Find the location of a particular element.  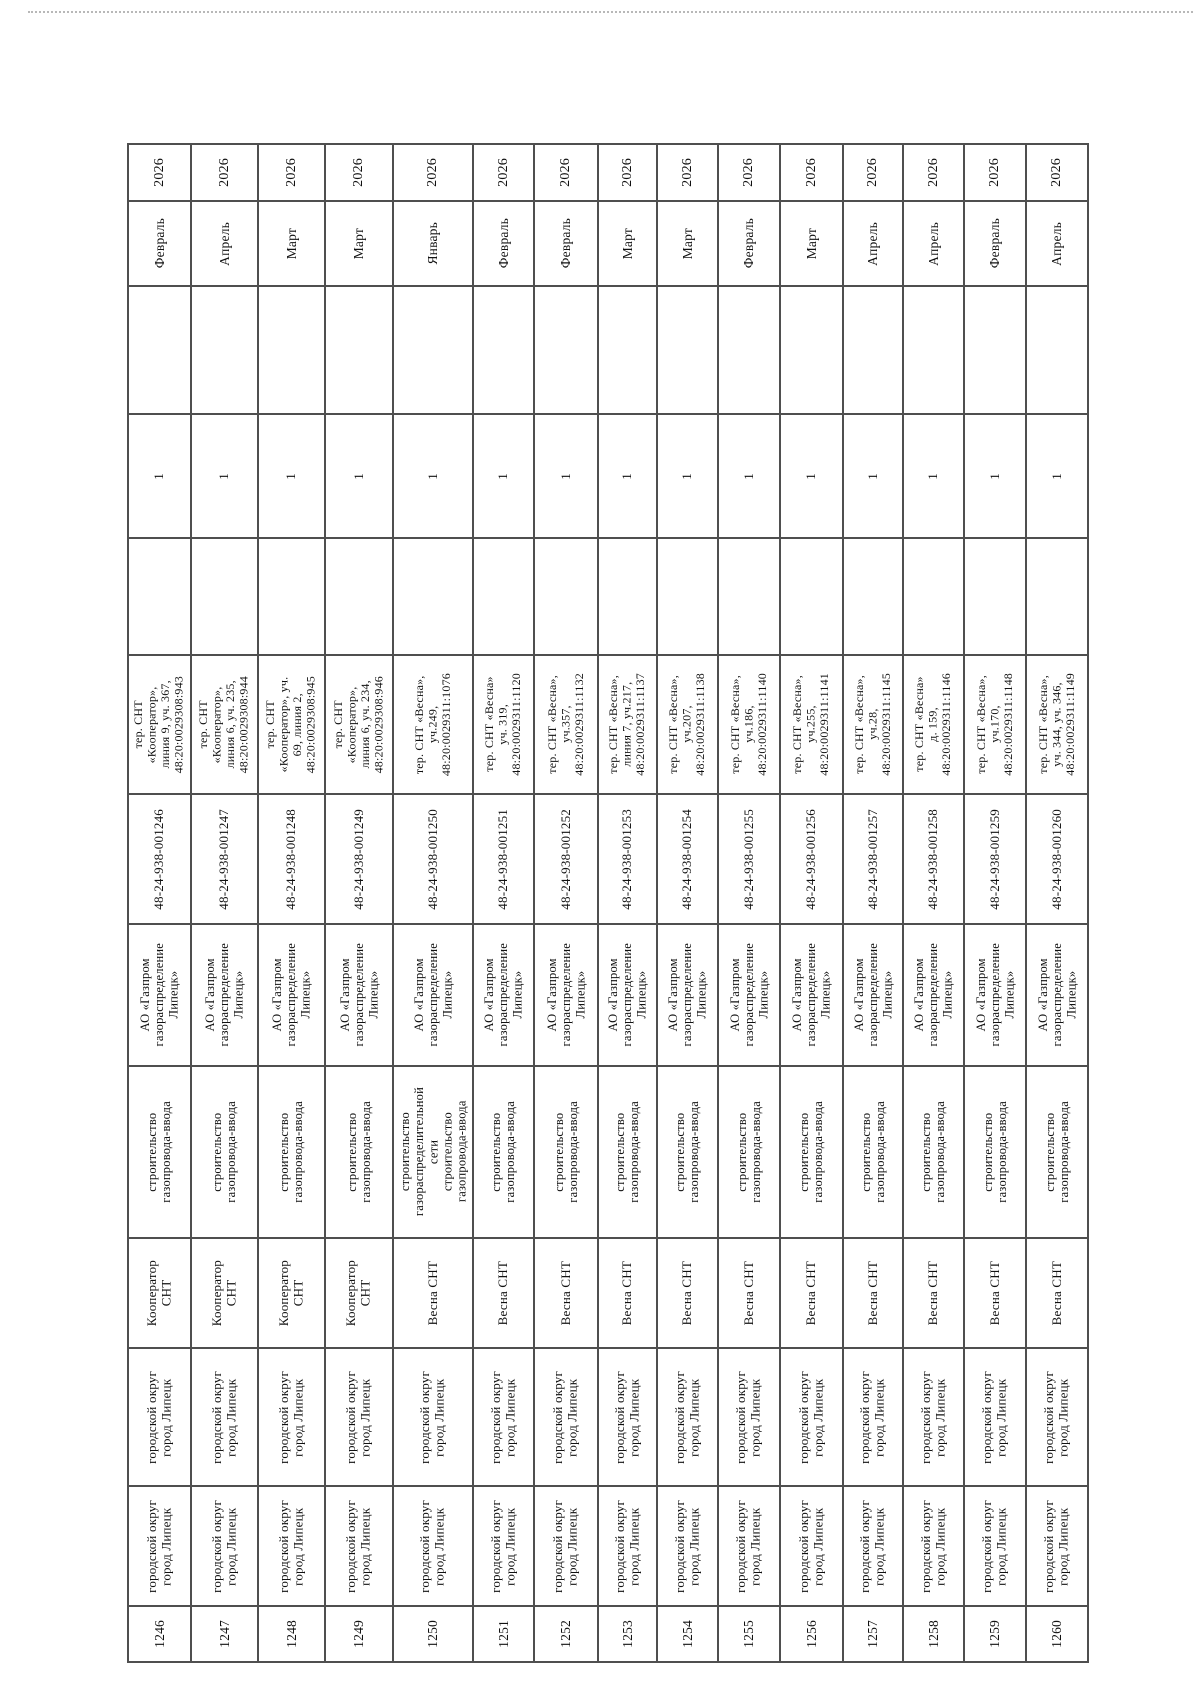

num-text: 1258 is located at coordinates (933, 1634).